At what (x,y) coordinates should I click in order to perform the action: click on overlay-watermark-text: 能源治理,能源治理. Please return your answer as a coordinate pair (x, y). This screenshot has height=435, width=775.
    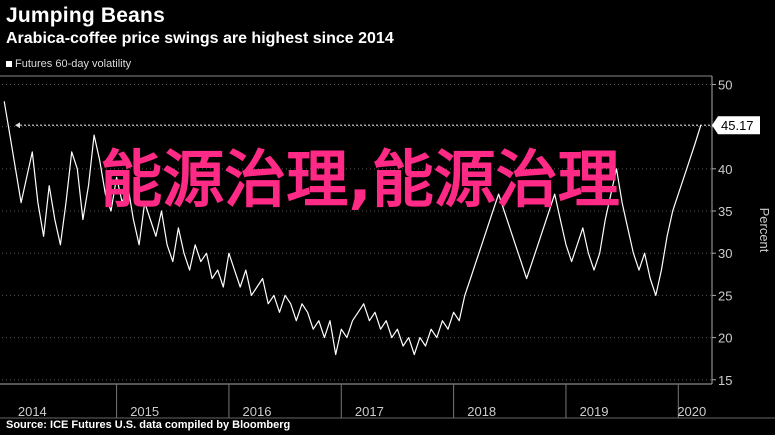
    Looking at the image, I should click on (360, 179).